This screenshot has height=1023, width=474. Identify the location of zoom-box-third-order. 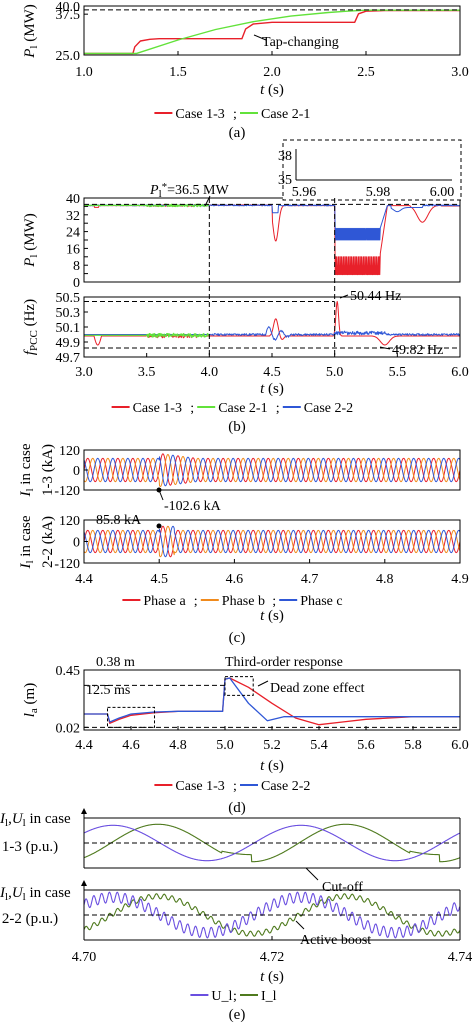
(131, 717).